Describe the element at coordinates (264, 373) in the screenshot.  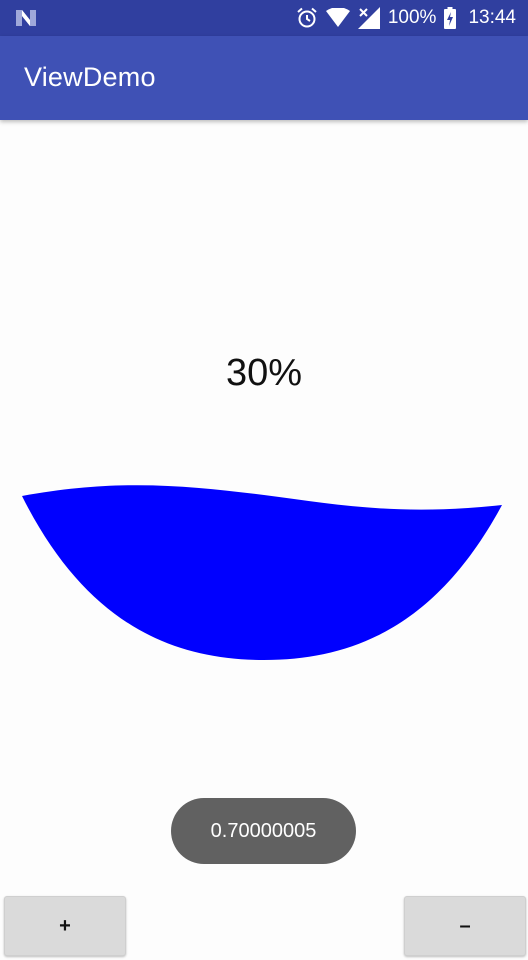
I see `percent-label: 30%` at that location.